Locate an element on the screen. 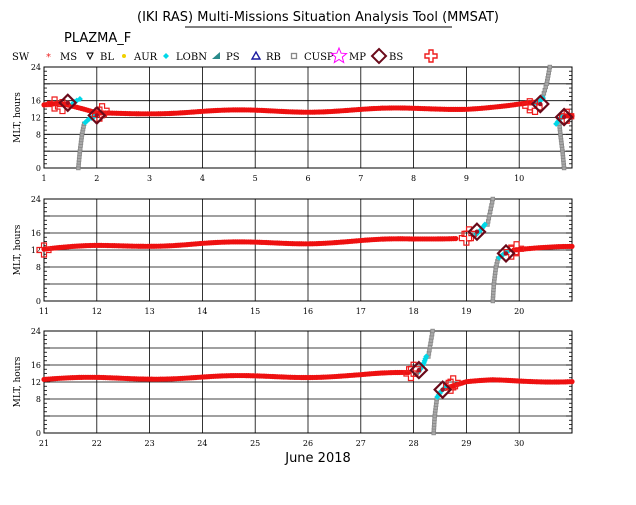 This screenshot has width=636, height=505. legend-item: MP is located at coordinates (348, 55).